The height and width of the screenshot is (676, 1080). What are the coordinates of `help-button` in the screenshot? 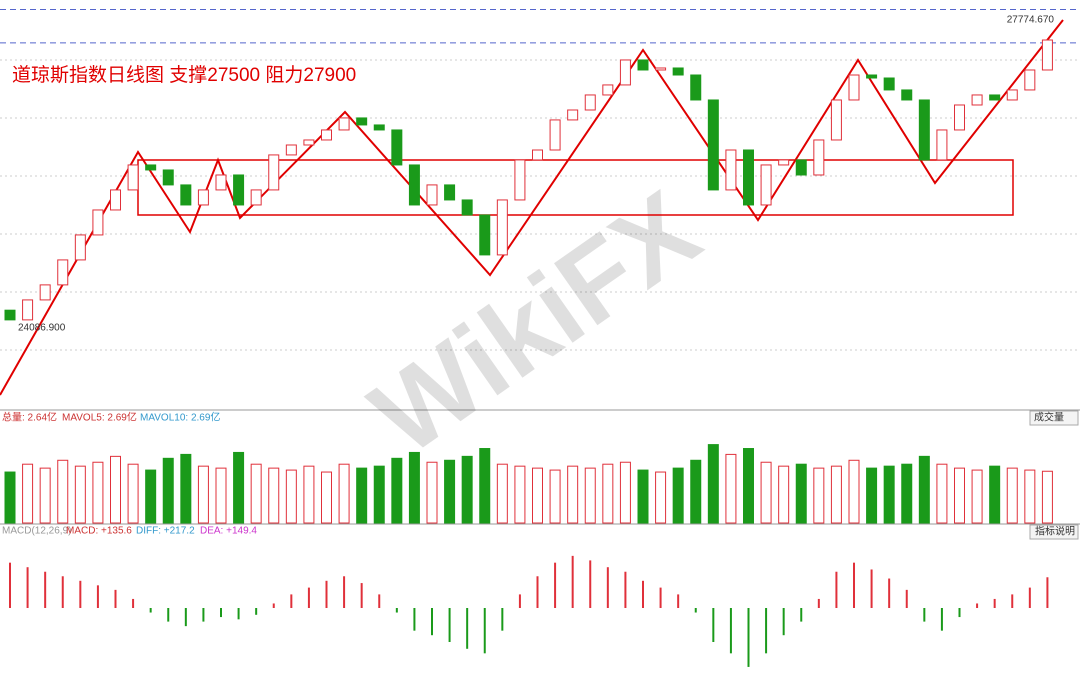 It's located at (1054, 532).